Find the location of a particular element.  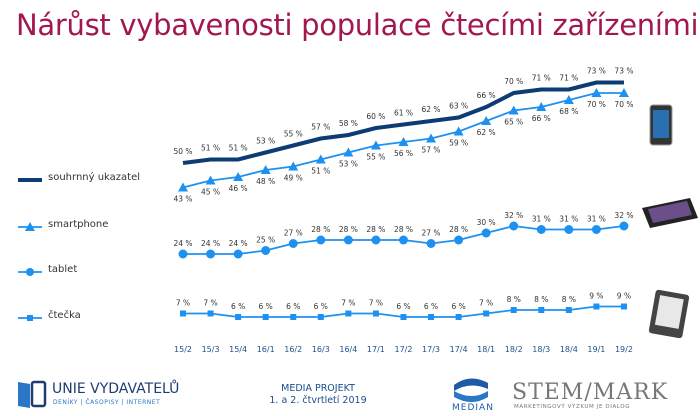

data-label: 9 % is located at coordinates (624, 296).